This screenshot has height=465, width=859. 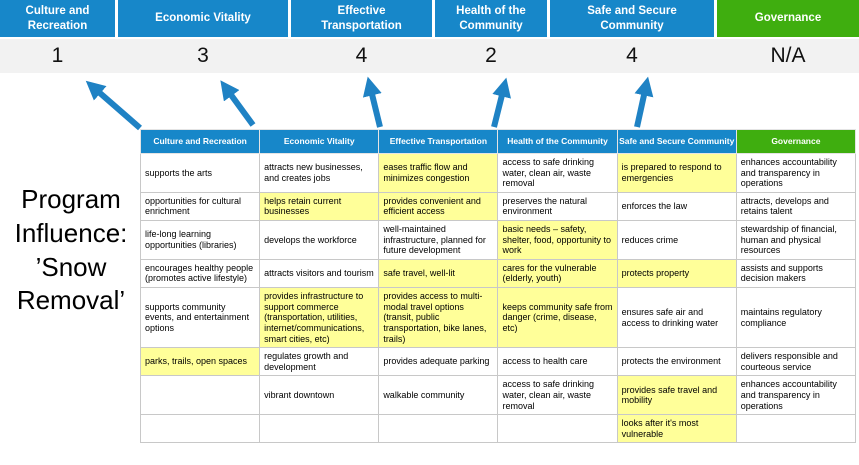 I want to click on table-cell: supports the arts, so click(x=200, y=173).